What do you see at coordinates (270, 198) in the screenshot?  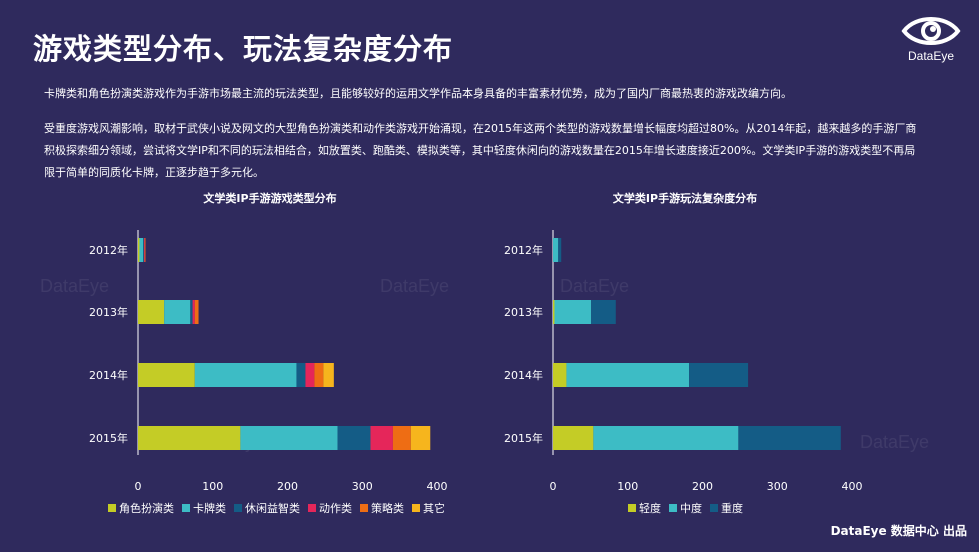 I see `chart-title-genre: 文学类IP手游游戏类型分布` at bounding box center [270, 198].